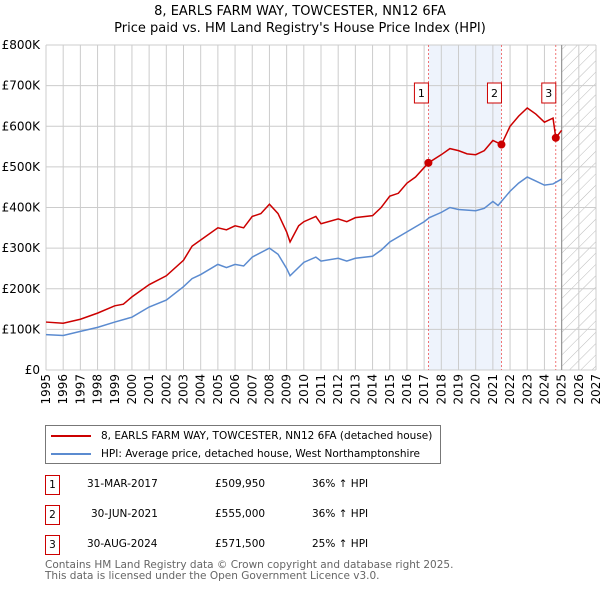  Describe the element at coordinates (235, 389) in the screenshot. I see `x-tick-label: 2006` at that location.